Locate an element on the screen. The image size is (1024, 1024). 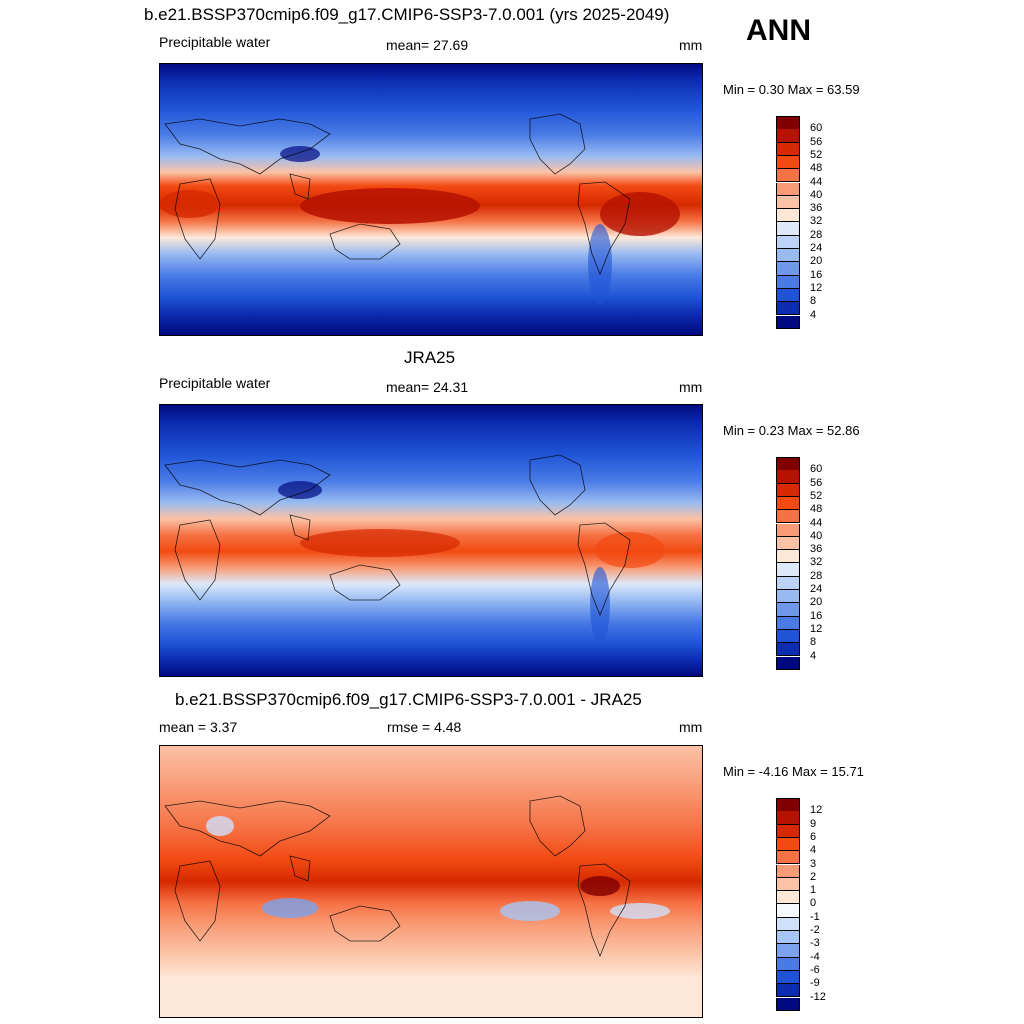
panel2-map-svg is located at coordinates (431, 540).